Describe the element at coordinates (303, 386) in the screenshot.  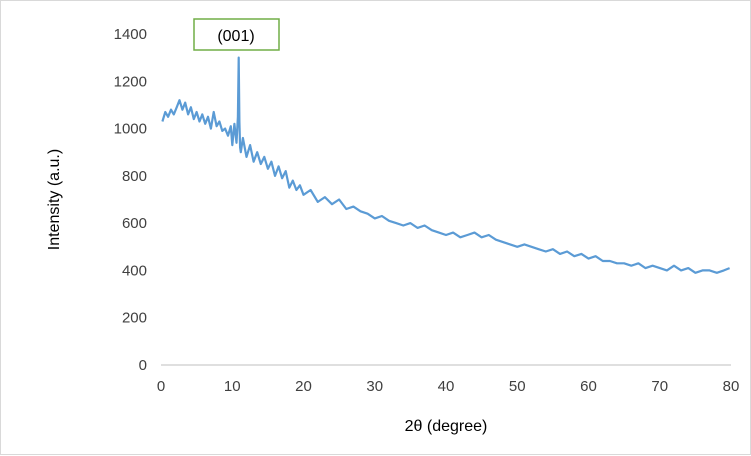
I see `x-tick-label: 20` at that location.